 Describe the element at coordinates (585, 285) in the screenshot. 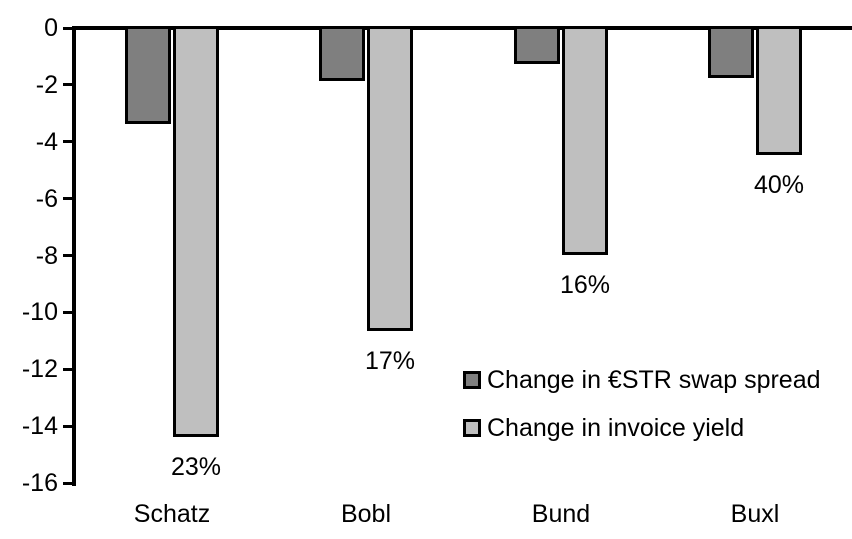

I see `value-label-bund: 16%` at that location.